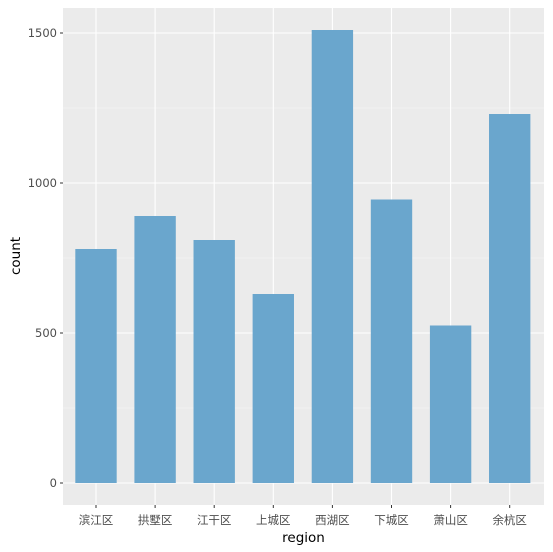 Image resolution: width=553 pixels, height=552 pixels. What do you see at coordinates (155, 520) in the screenshot?
I see `x-tick-label-1: 拱墅区` at bounding box center [155, 520].